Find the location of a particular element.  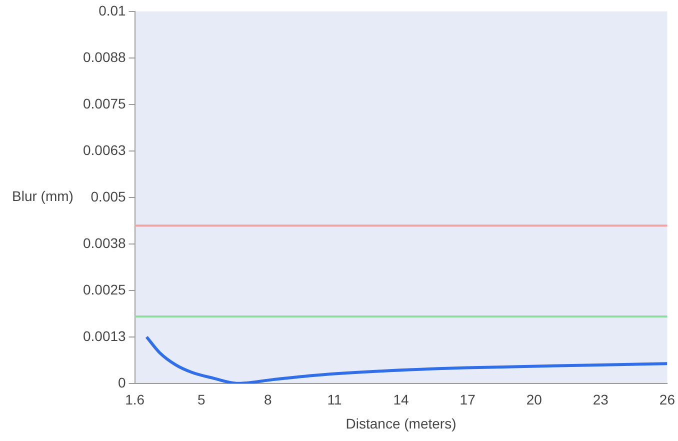

x-tick-label: 5 is located at coordinates (201, 400).